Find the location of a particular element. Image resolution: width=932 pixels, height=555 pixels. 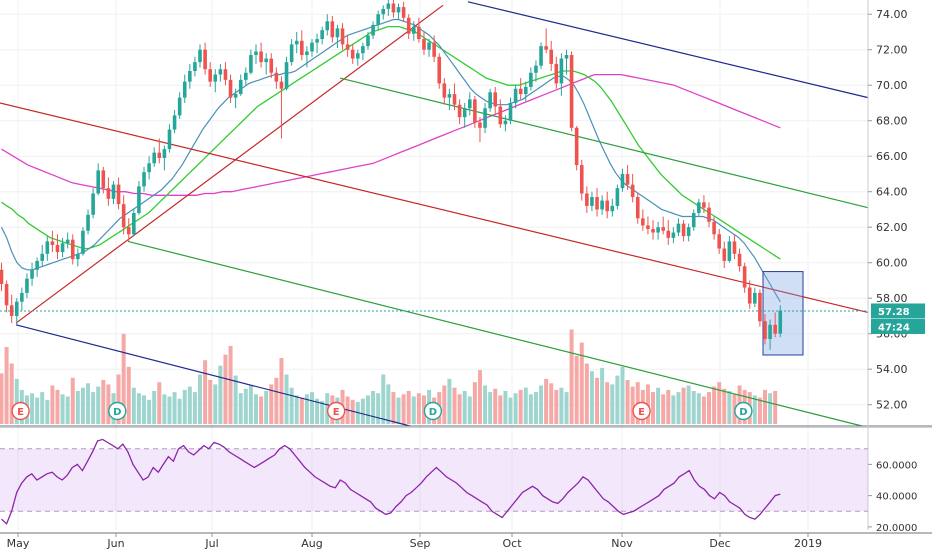

trendline is located at coordinates (668, 50).